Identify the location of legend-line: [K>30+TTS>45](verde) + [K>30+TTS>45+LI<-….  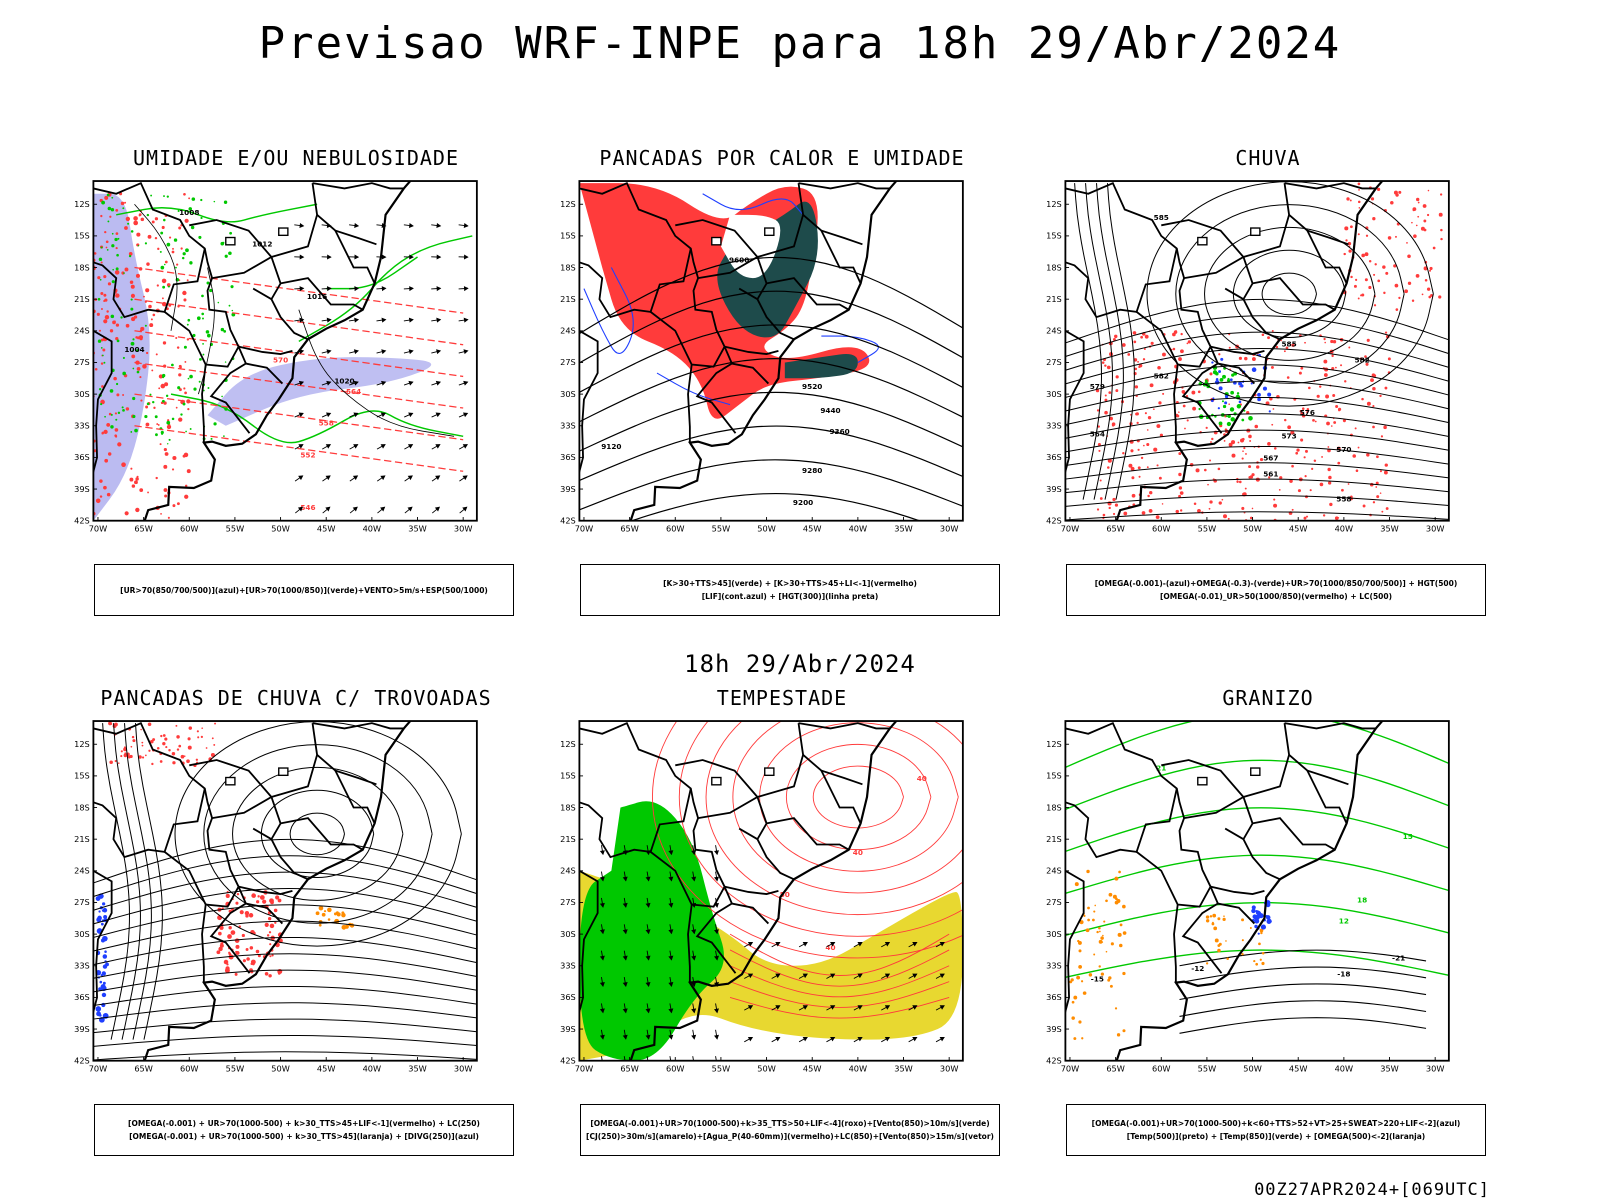
(790, 583).